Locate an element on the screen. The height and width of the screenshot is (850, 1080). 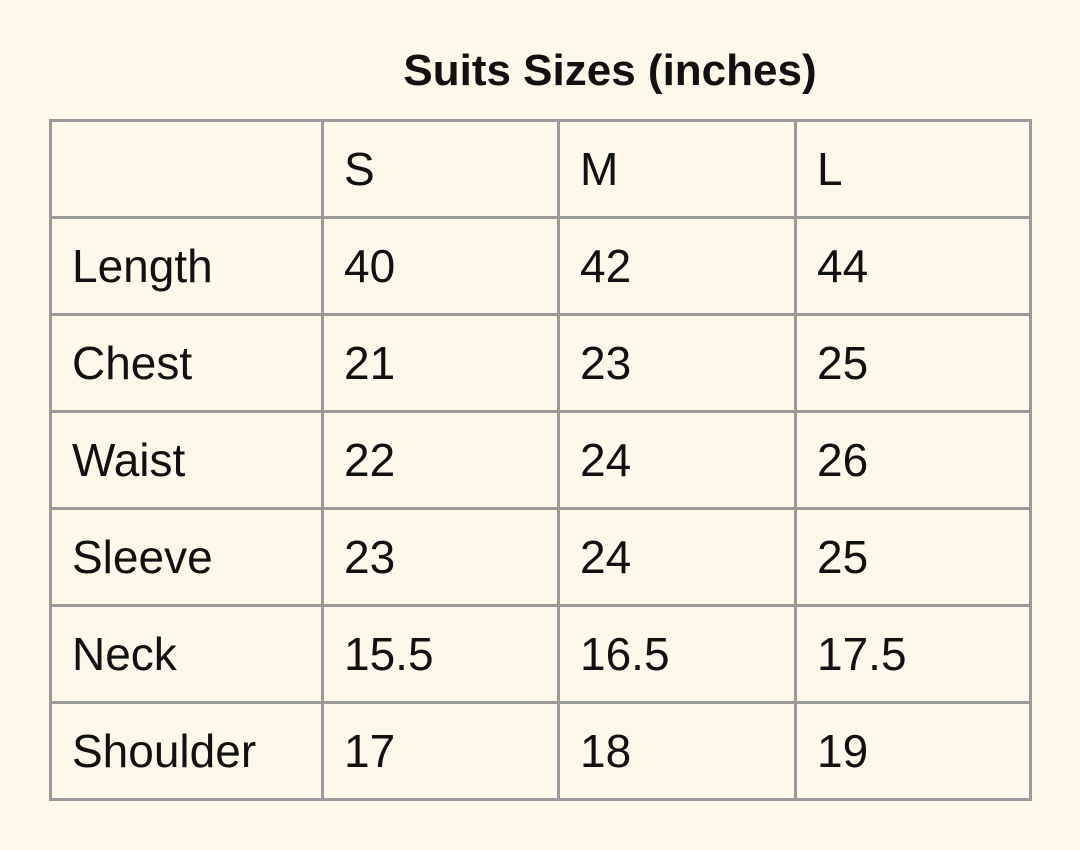
table-row: Chest 21 23 25 is located at coordinates (540, 363).